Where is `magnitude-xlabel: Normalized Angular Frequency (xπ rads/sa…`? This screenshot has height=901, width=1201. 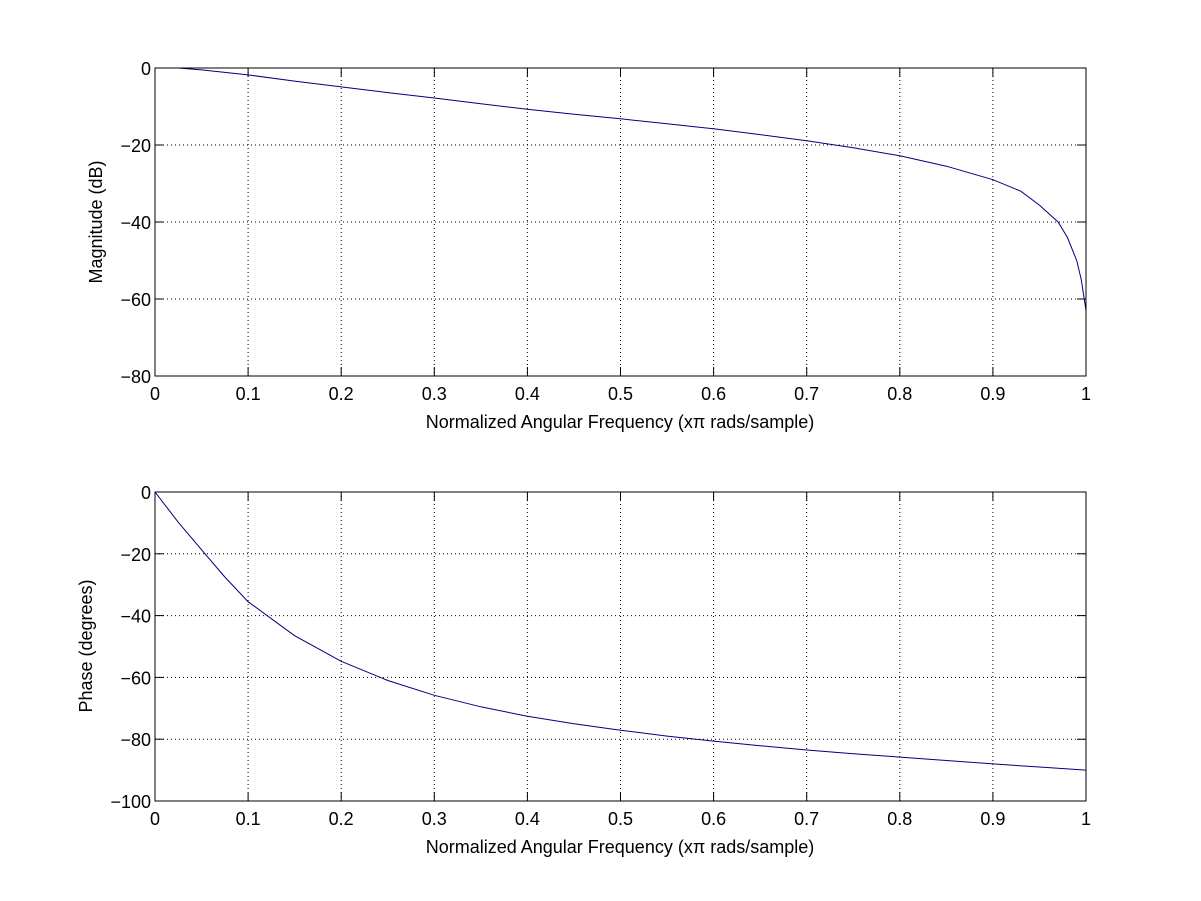 magnitude-xlabel: Normalized Angular Frequency (xπ rads/sa… is located at coordinates (620, 422).